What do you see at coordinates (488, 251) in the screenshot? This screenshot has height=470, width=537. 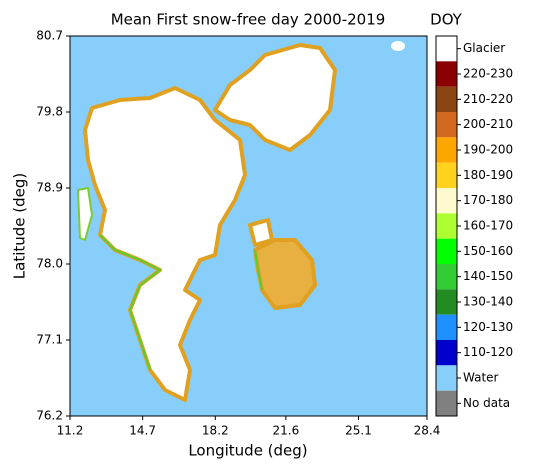 I see `legend-label: 150-160` at bounding box center [488, 251].